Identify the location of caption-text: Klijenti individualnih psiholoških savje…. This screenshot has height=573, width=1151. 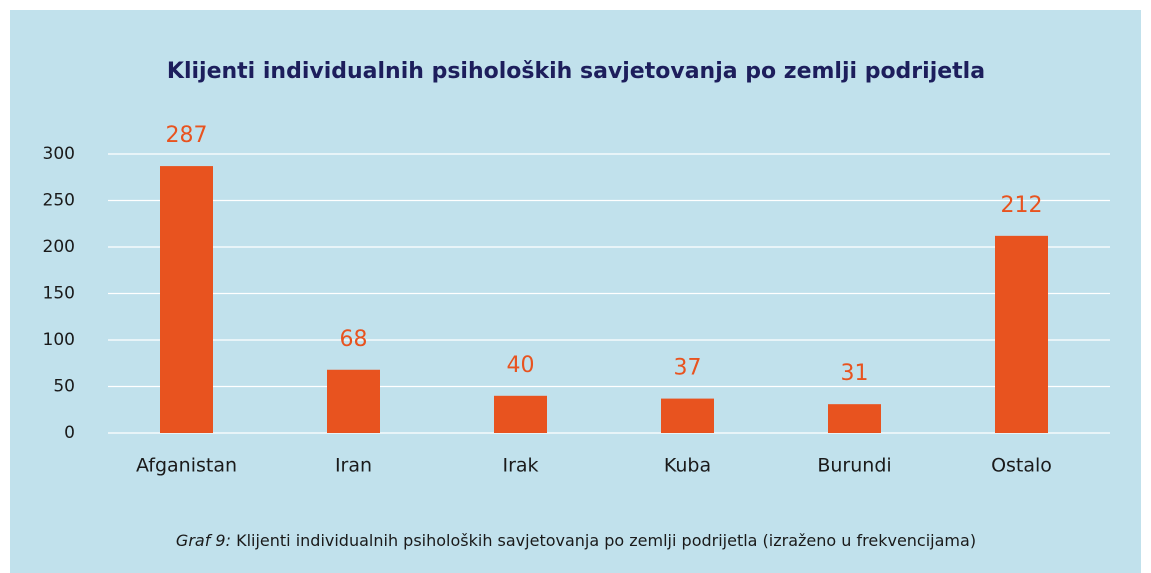
(603, 540).